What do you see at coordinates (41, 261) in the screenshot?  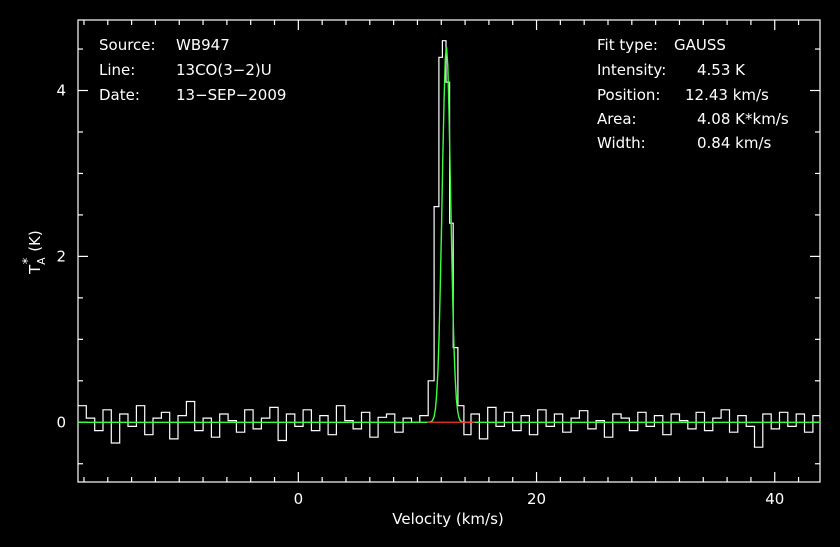 I see `y-label-sub: A` at bounding box center [41, 261].